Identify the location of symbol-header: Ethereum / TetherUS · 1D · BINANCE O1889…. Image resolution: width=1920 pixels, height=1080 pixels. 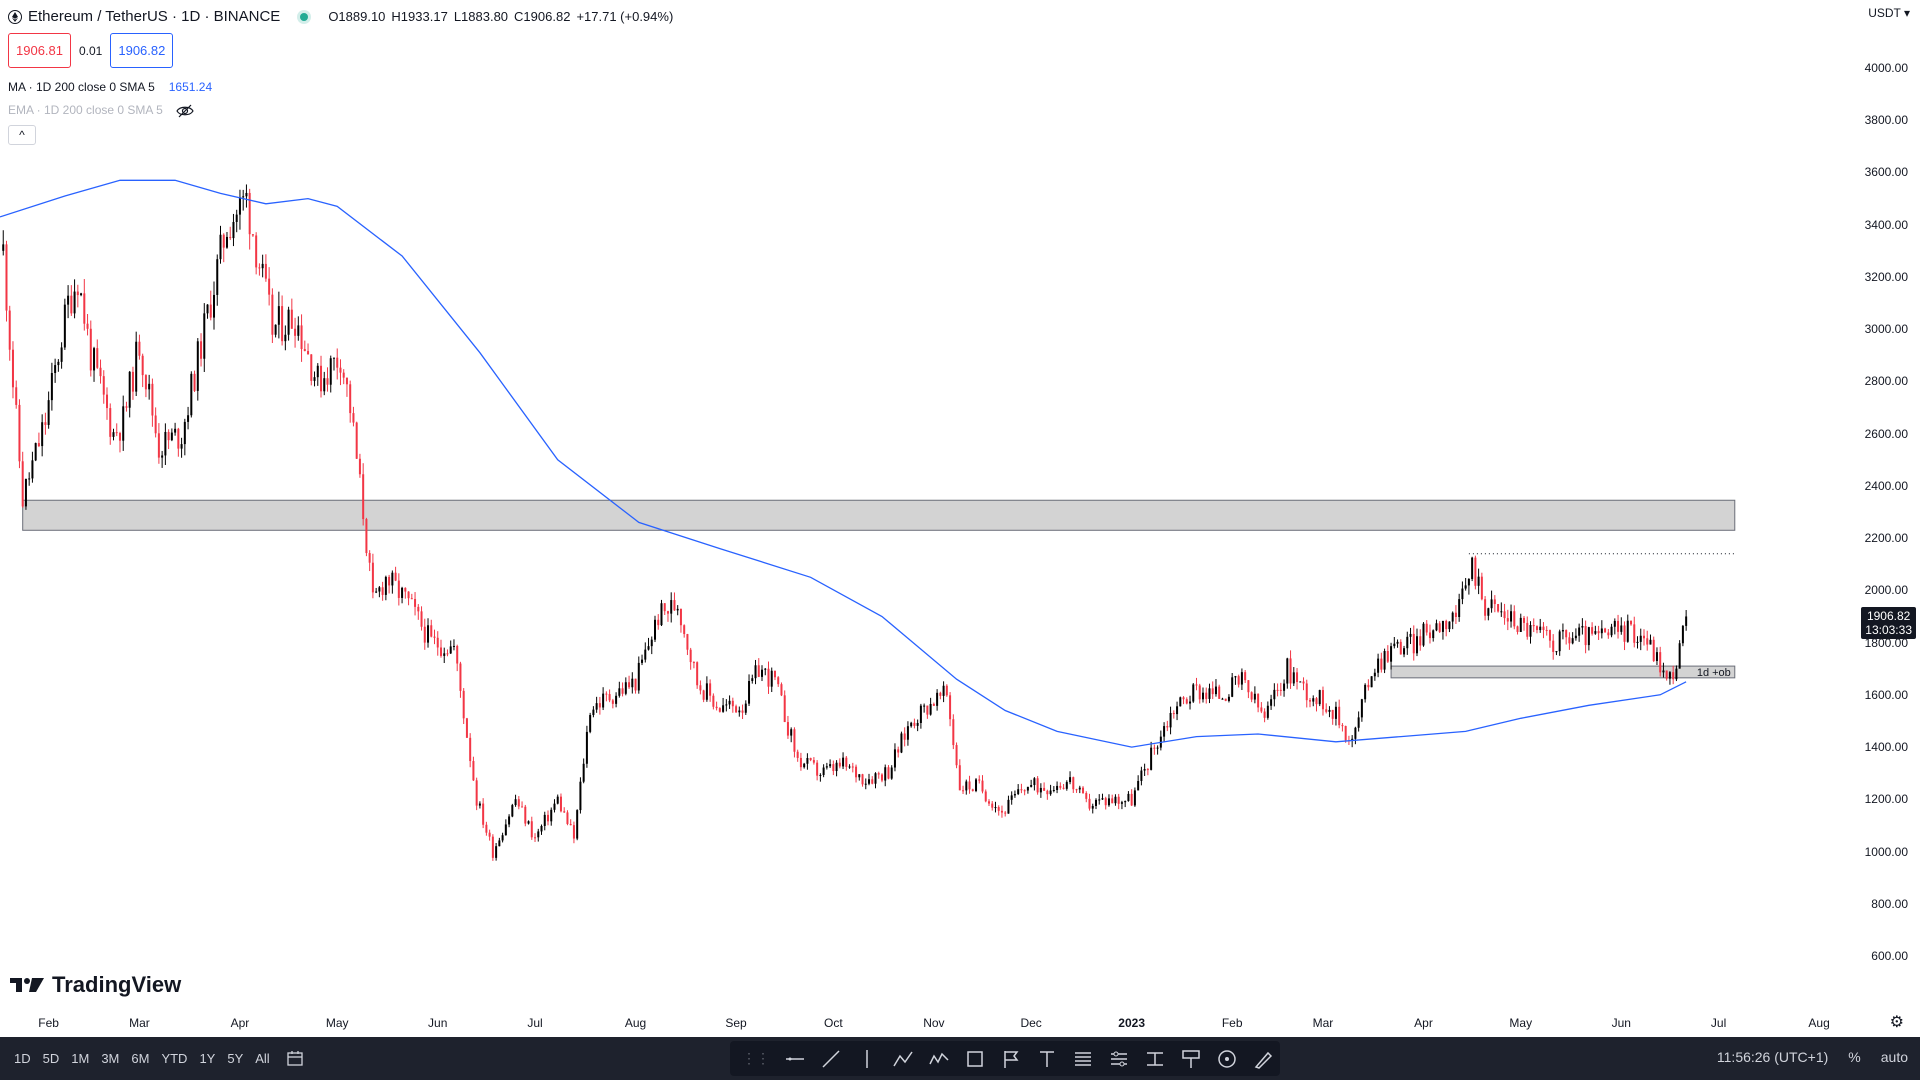
(340, 16).